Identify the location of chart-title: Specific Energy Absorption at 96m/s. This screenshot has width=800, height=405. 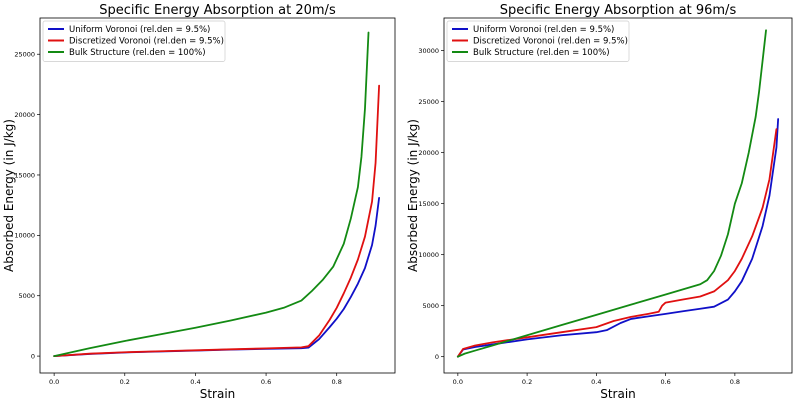
(618, 10).